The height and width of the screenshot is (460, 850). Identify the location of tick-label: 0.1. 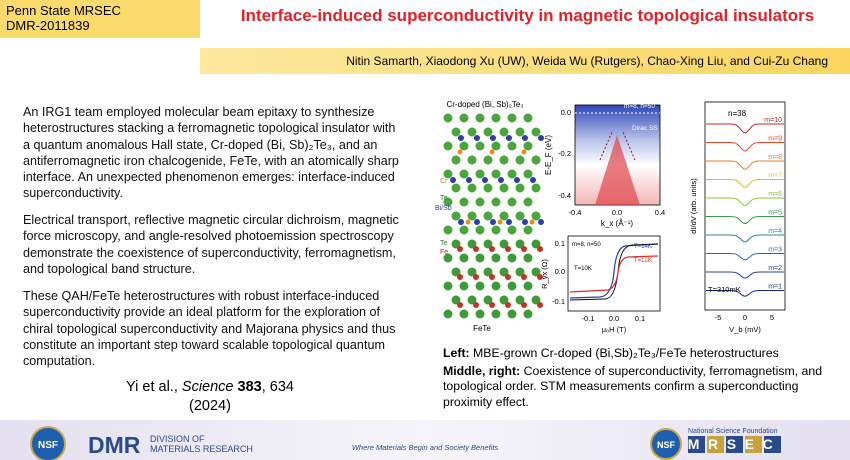
(640, 318).